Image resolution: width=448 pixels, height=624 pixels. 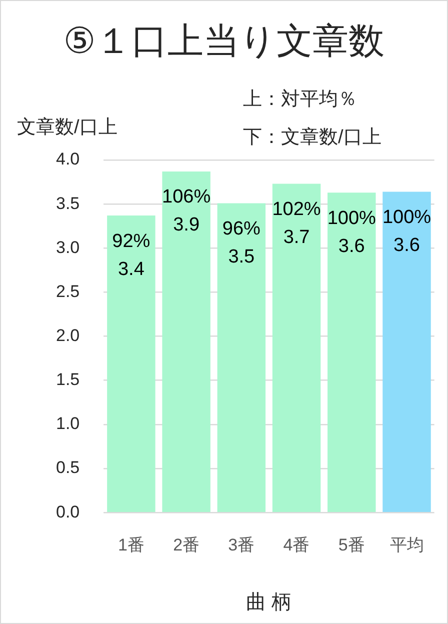 What do you see at coordinates (68, 380) in the screenshot?
I see `y-tick-label: 1.5` at bounding box center [68, 380].